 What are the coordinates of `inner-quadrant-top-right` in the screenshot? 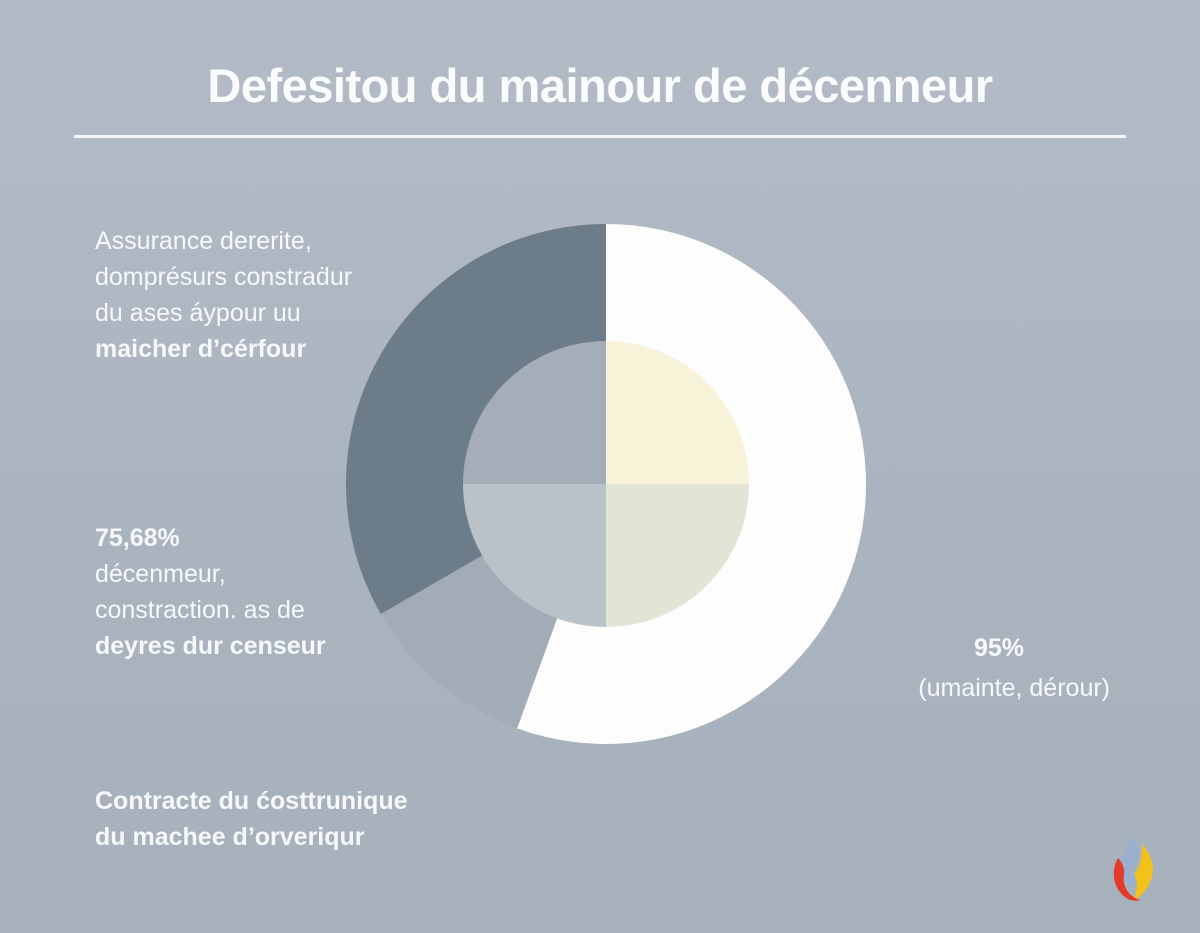 It's located at (677, 412).